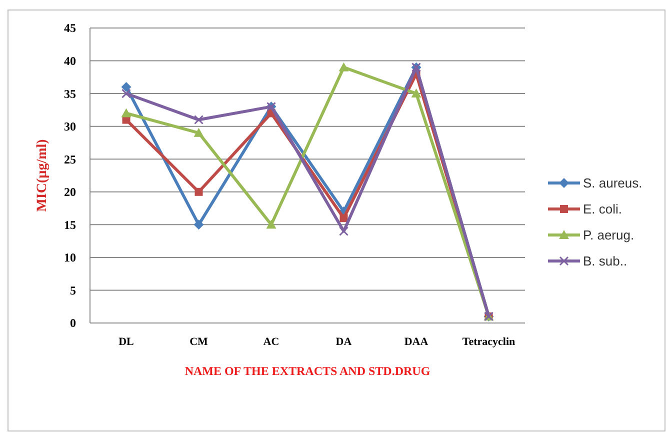 The width and height of the screenshot is (666, 432). Describe the element at coordinates (608, 235) in the screenshot. I see `legend-label: P. aerug.` at that location.